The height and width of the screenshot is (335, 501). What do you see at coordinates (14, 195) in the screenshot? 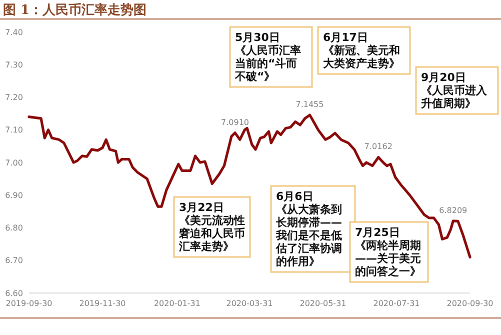
I see `y-tick-label: 6.90` at bounding box center [14, 195].